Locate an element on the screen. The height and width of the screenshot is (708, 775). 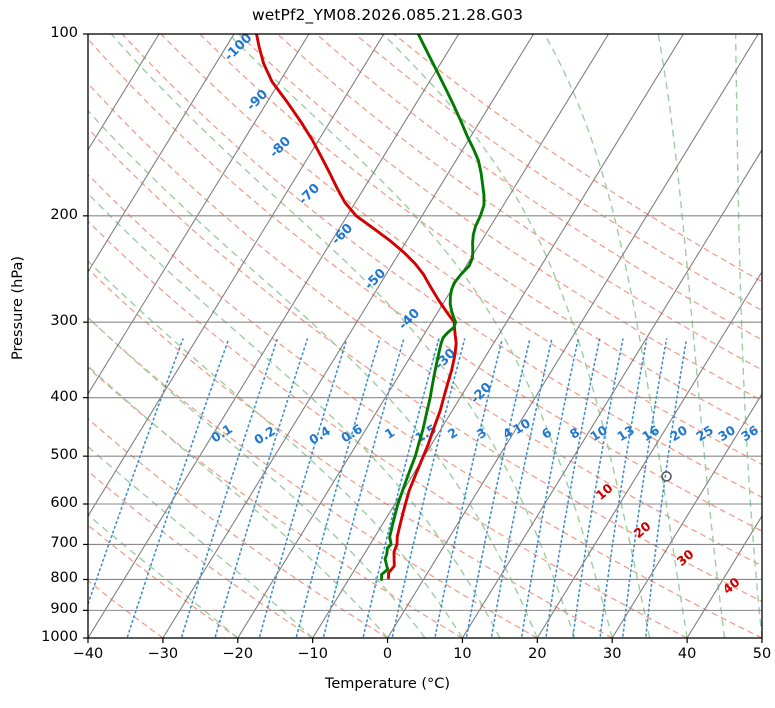
y-tick-label-600: 600 is located at coordinates (64, 503).